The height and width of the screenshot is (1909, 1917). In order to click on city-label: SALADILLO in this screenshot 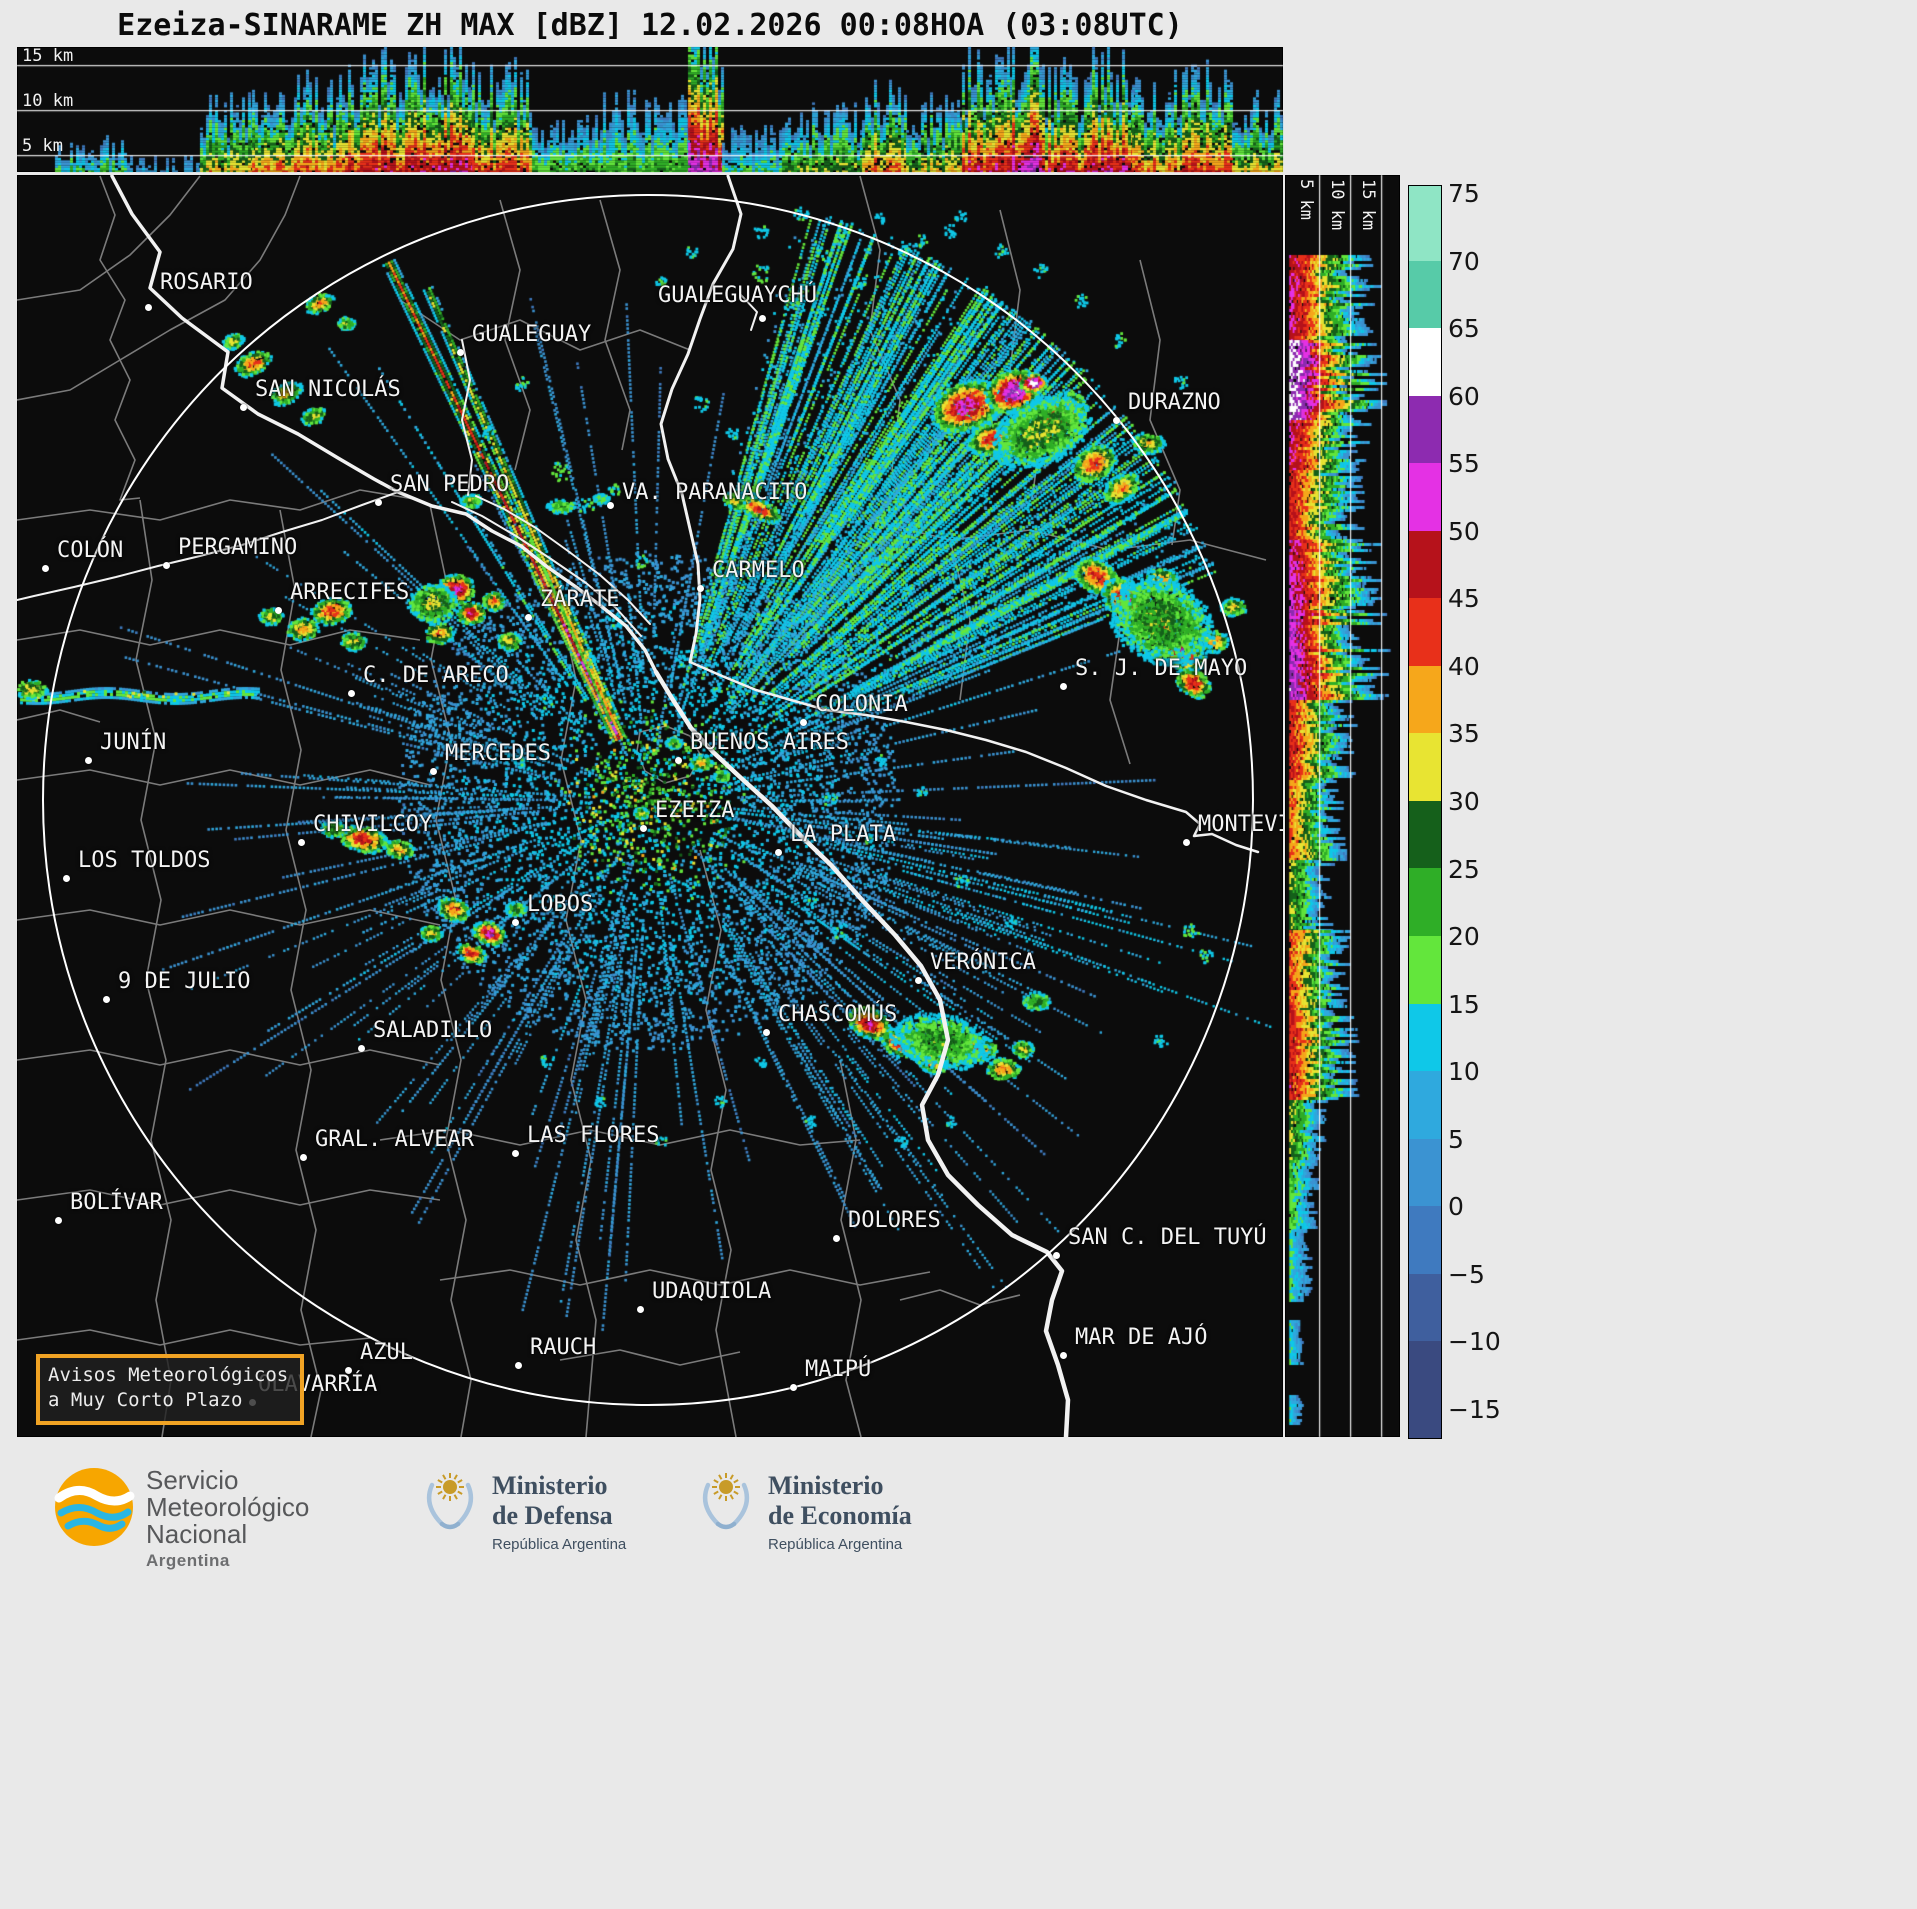, I will do `click(433, 1030)`.